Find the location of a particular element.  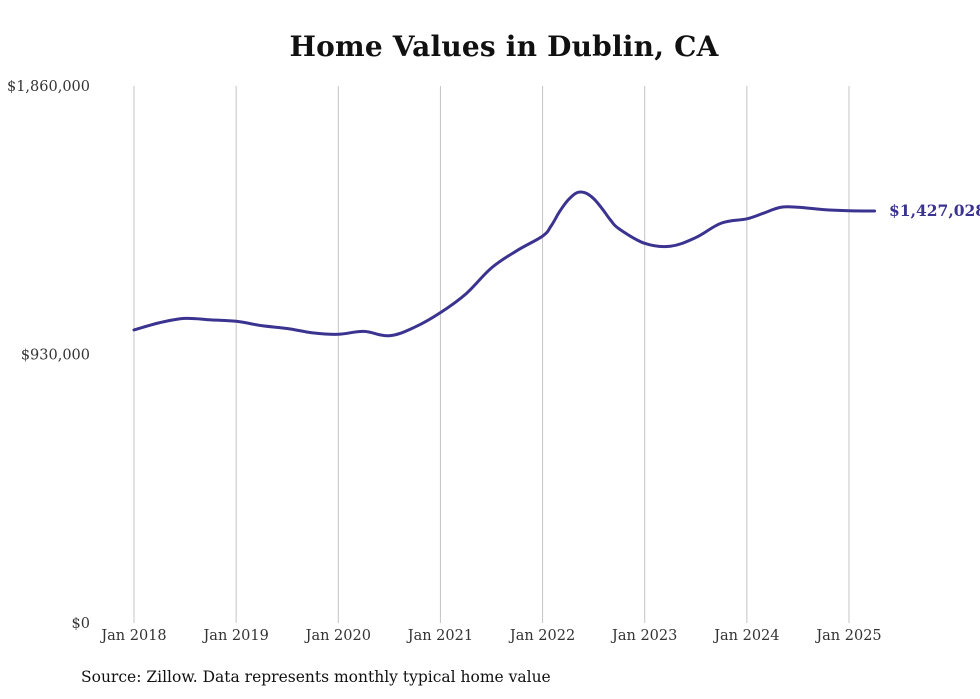

x-tick-label: Jan 2019 is located at coordinates (234, 636).